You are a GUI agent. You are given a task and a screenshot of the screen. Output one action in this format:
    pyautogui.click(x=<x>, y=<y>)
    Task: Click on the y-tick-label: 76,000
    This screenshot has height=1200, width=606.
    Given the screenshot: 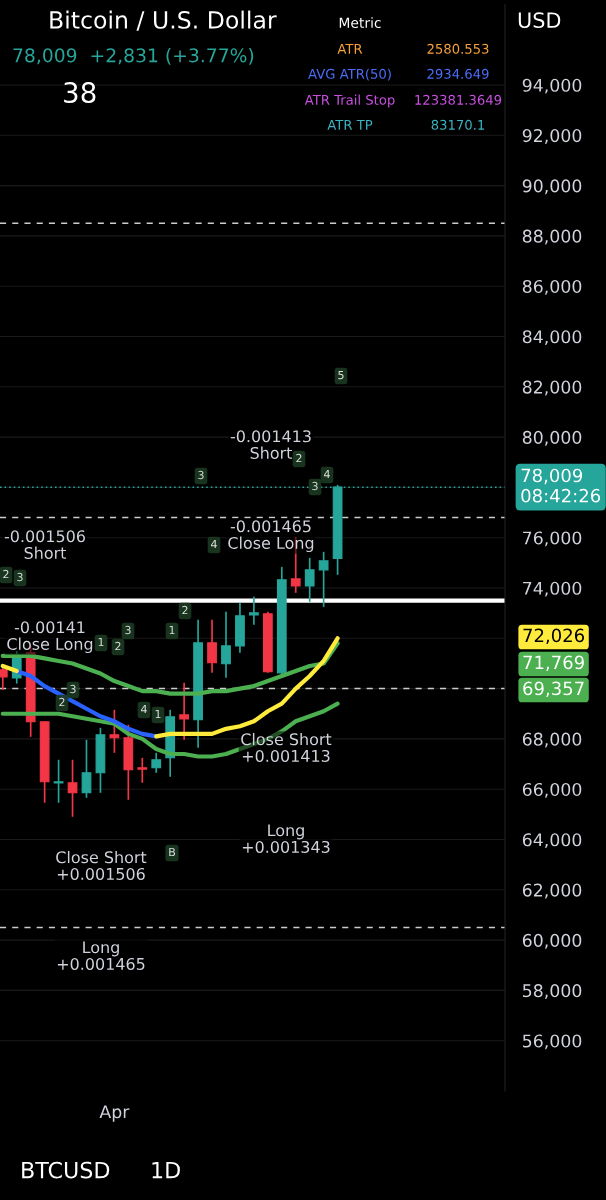 What is the action you would take?
    pyautogui.click(x=552, y=539)
    